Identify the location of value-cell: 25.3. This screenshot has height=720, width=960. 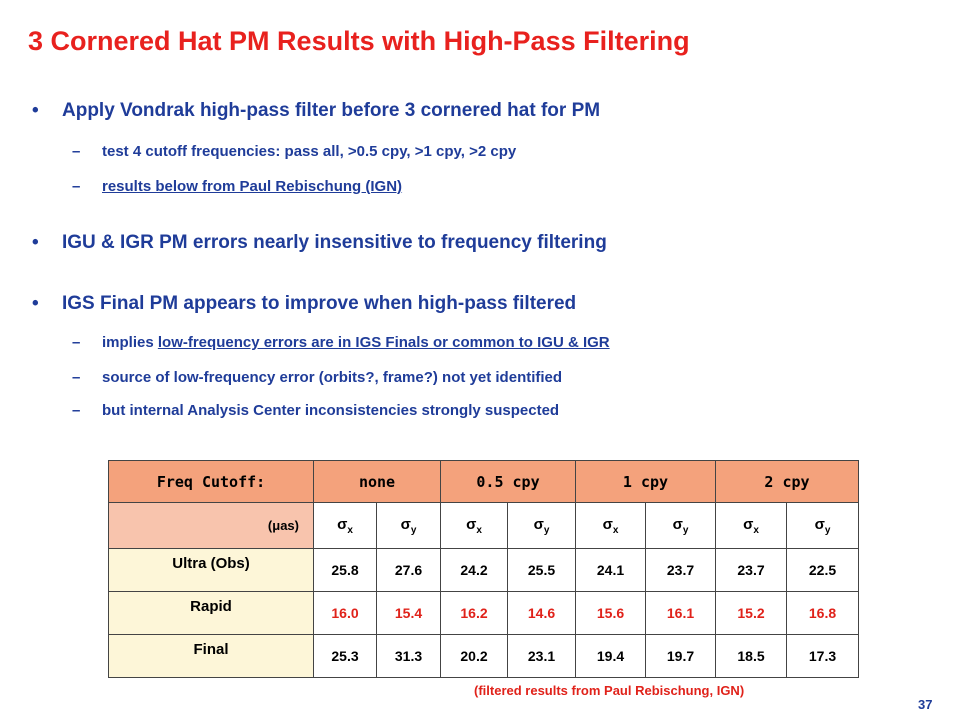
(345, 656).